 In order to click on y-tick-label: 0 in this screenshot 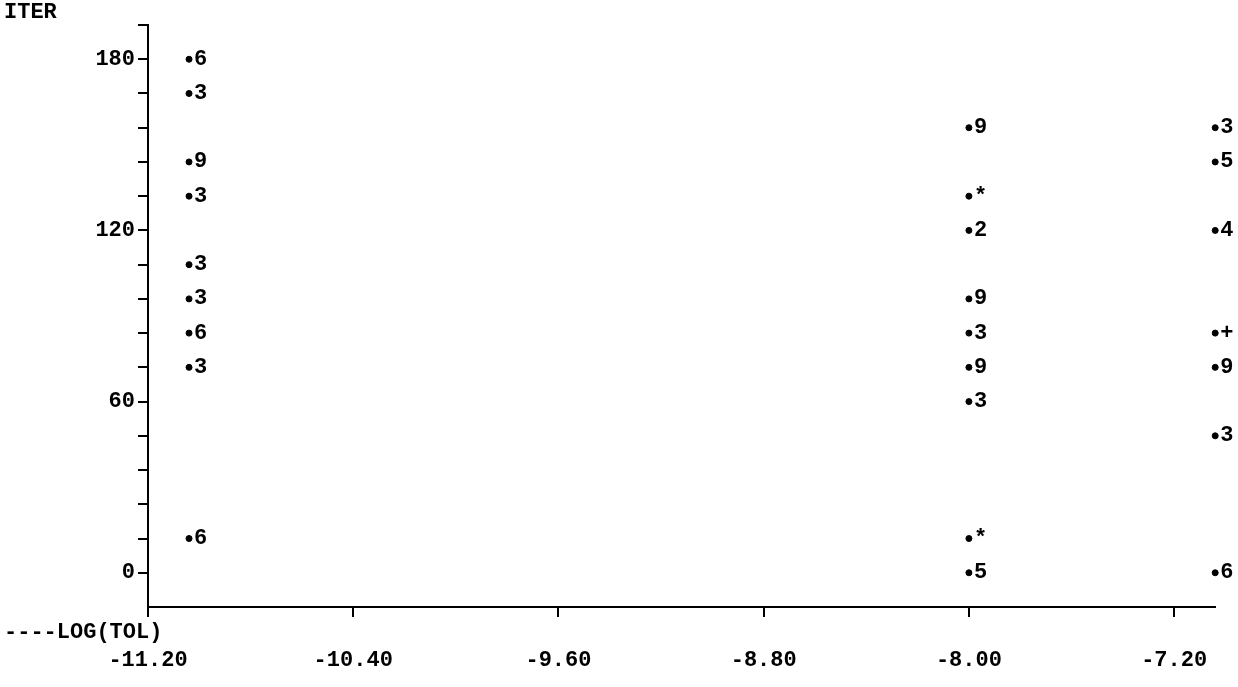, I will do `click(128, 573)`.